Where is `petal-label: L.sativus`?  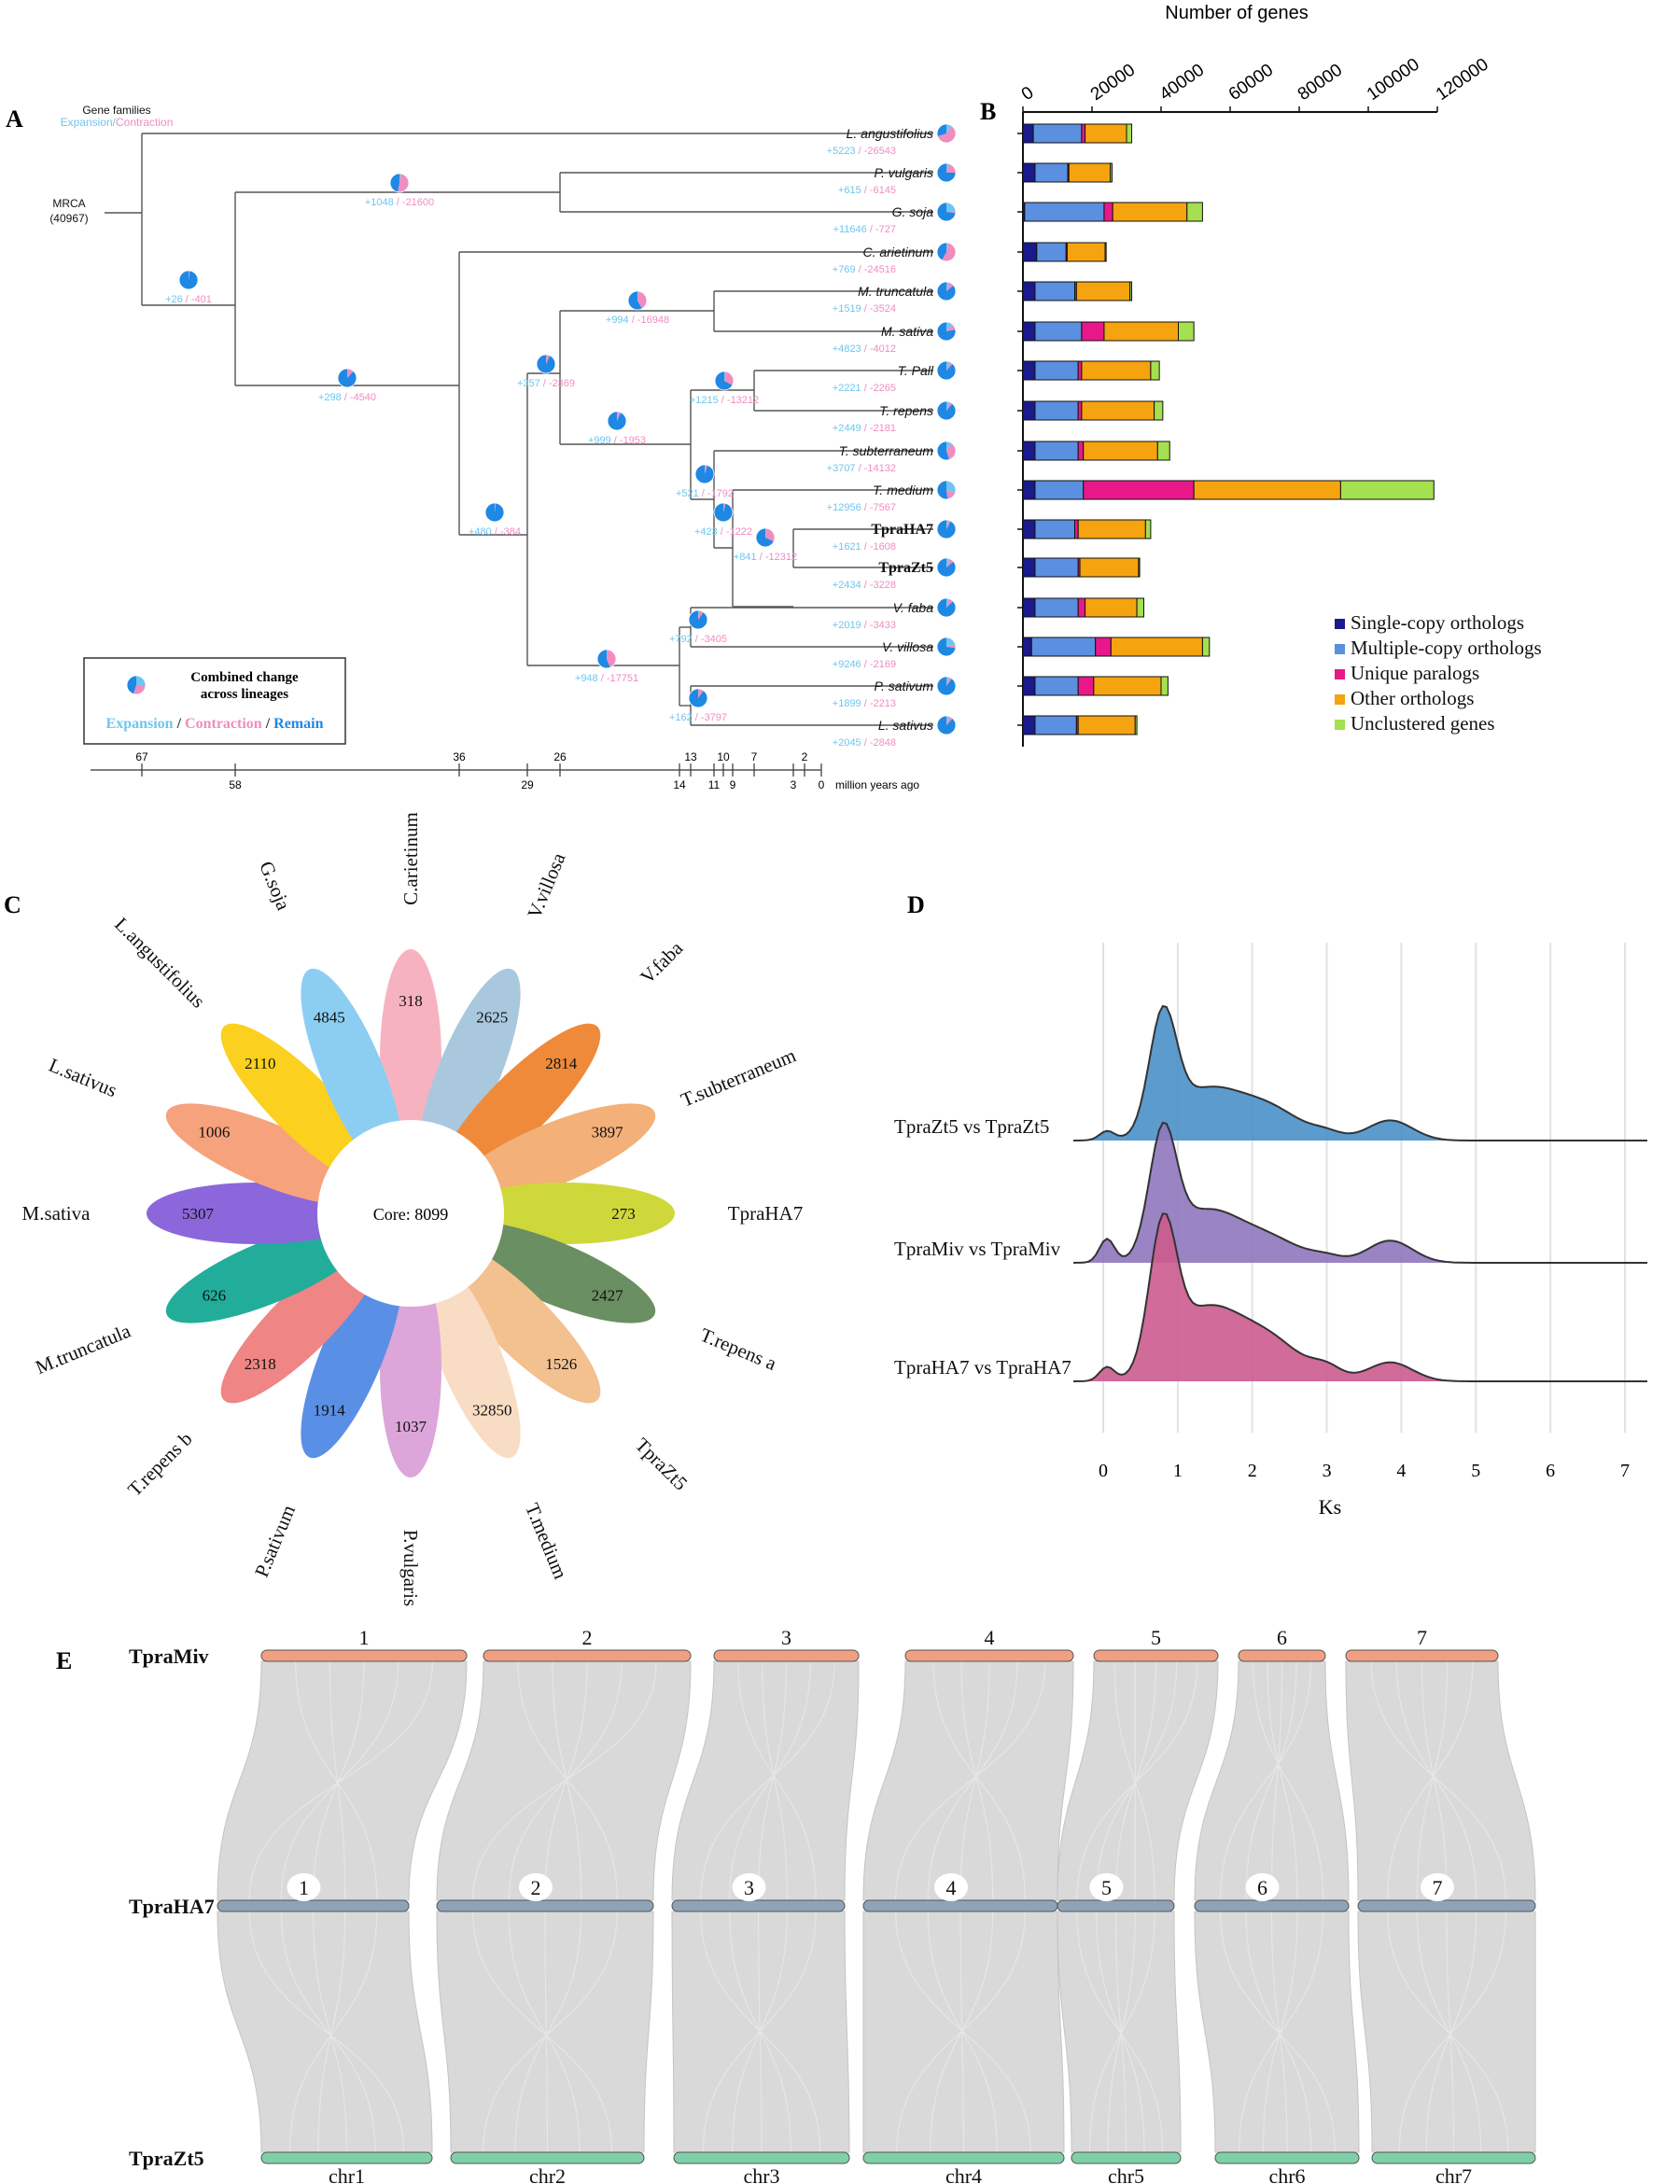
petal-label: L.sativus is located at coordinates (83, 1077).